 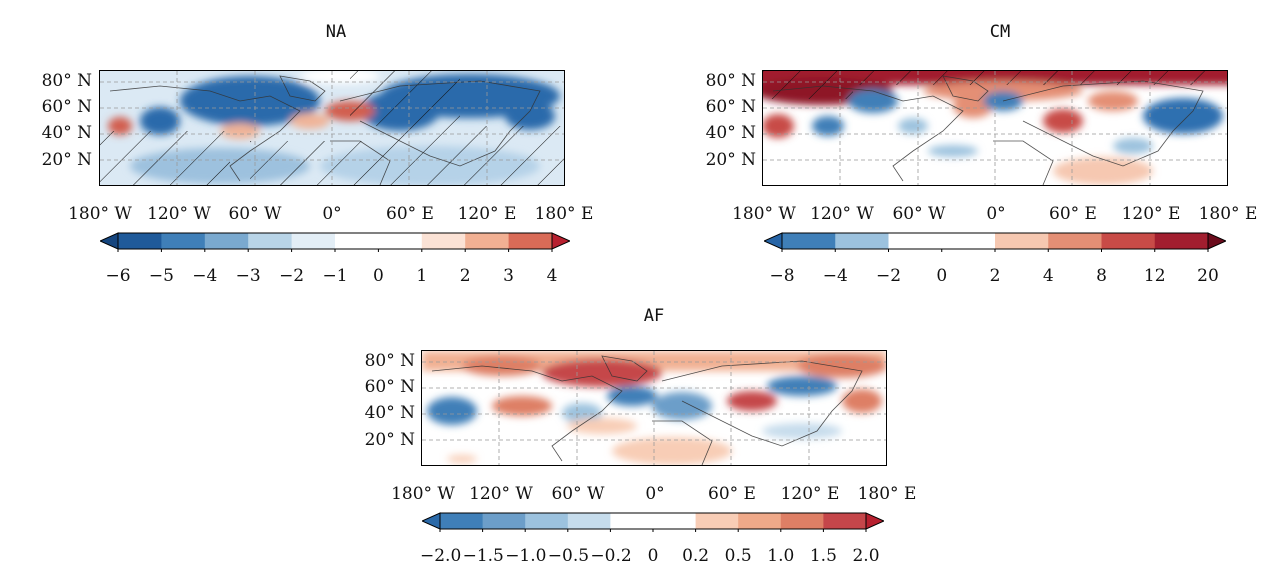 I want to click on colorbar-tick-label: −6, so click(x=118, y=276).